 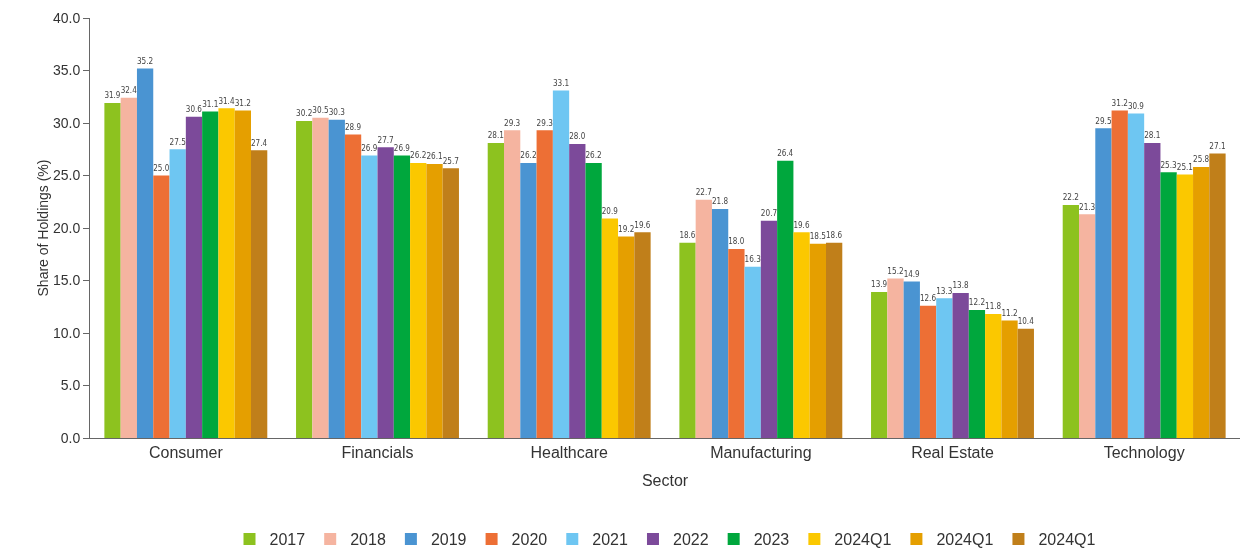 What do you see at coordinates (1103, 120) in the screenshot?
I see `data-label: 29.5` at bounding box center [1103, 120].